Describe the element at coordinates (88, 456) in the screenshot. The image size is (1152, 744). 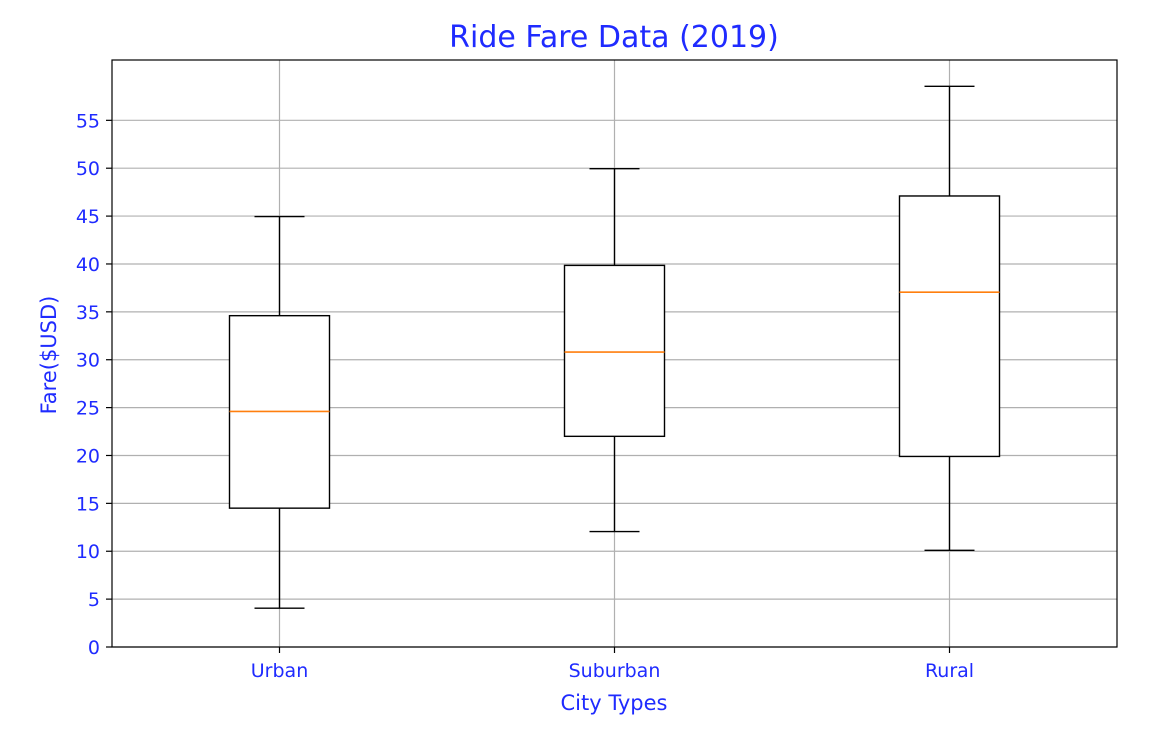
I see `y-tick-label: 20` at that location.